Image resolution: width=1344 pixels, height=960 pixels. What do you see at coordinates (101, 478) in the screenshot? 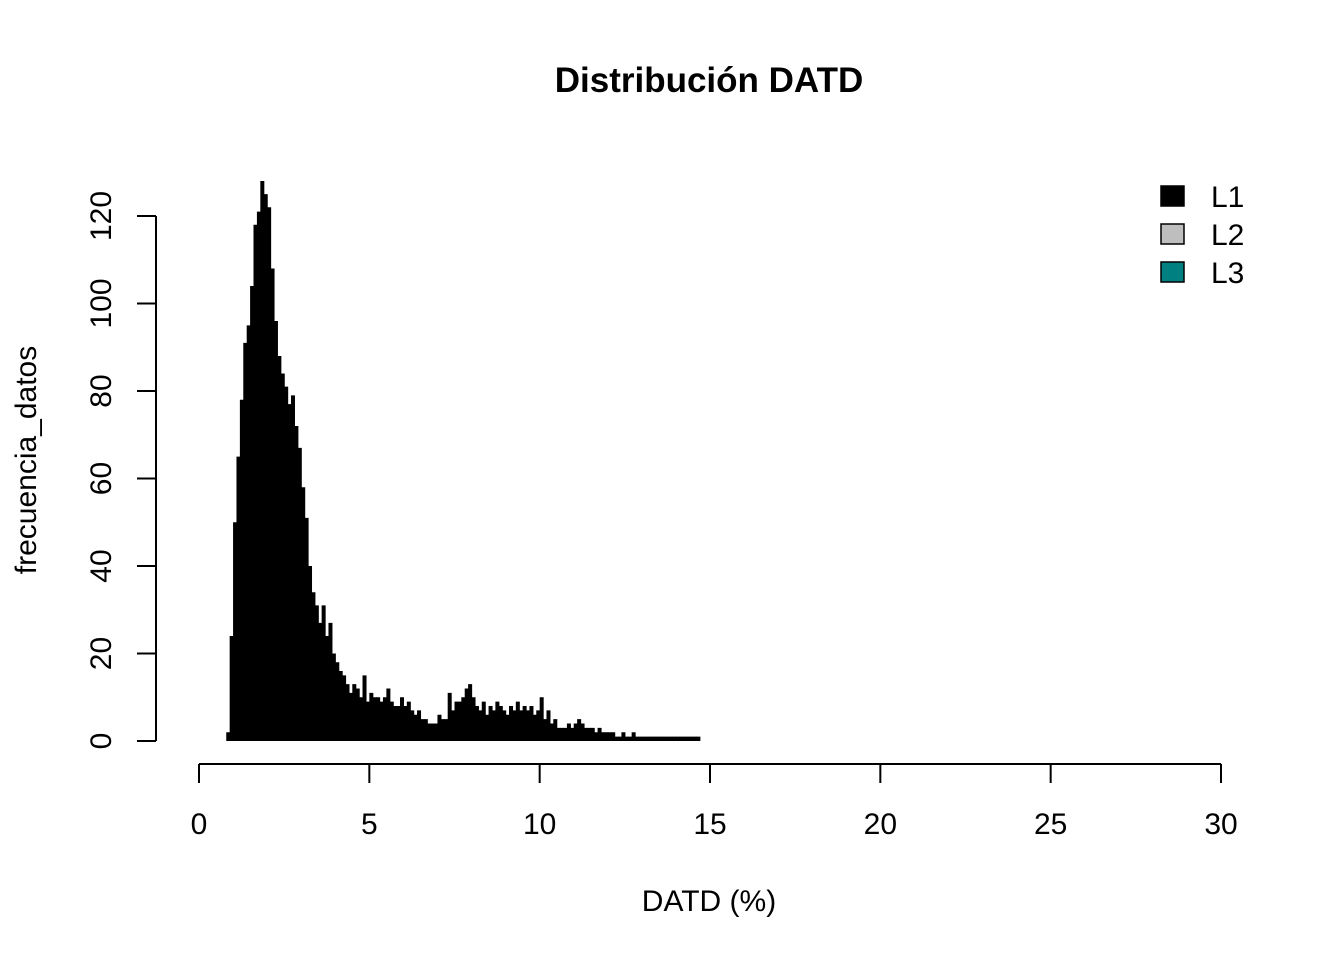
I see `y-tick-label: 60` at bounding box center [101, 478].